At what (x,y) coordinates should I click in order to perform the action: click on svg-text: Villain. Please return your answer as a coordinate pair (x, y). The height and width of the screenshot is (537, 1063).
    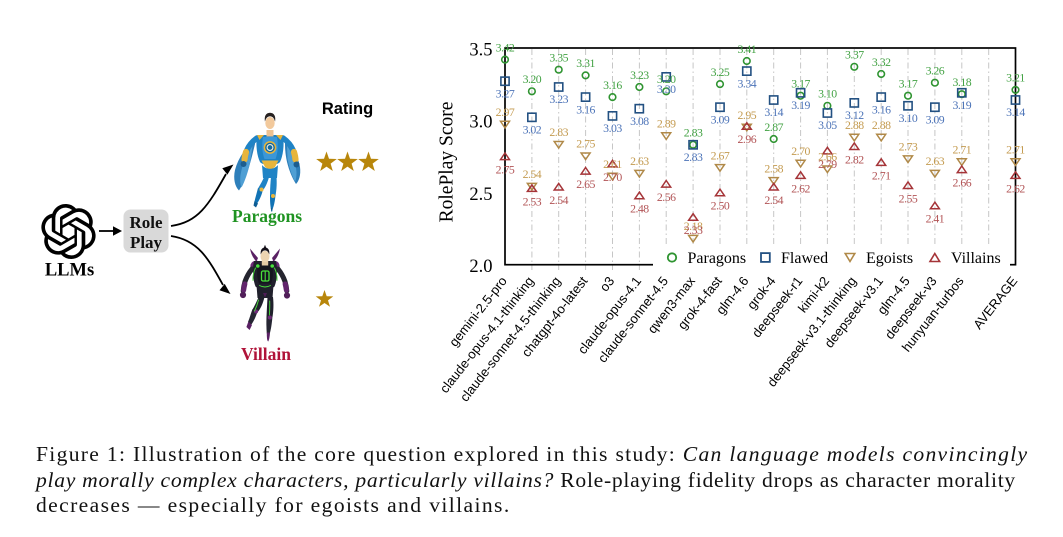
    Looking at the image, I should click on (266, 354).